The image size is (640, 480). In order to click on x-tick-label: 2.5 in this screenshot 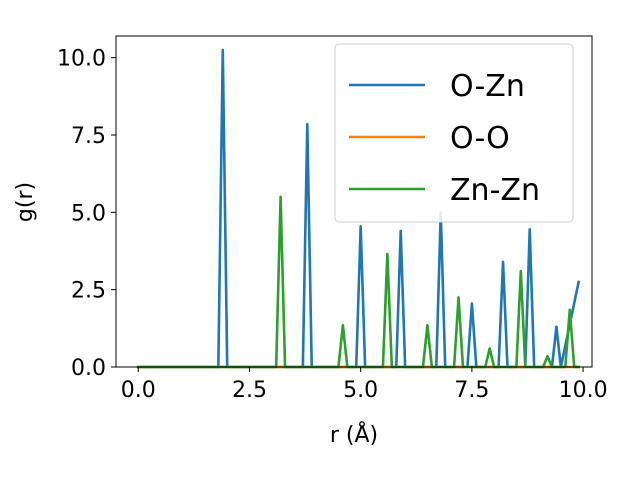, I will do `click(249, 390)`.